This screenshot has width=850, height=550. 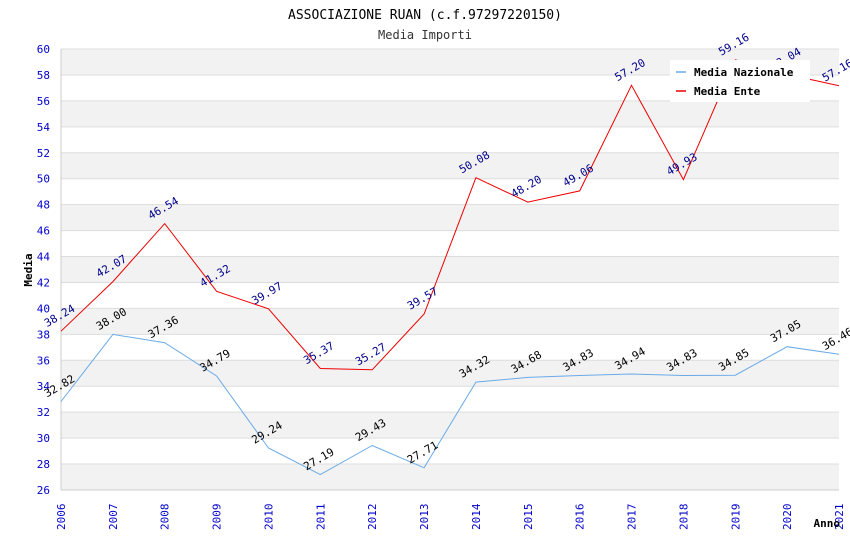 I want to click on y-tick-label: 48, so click(x=43, y=205).